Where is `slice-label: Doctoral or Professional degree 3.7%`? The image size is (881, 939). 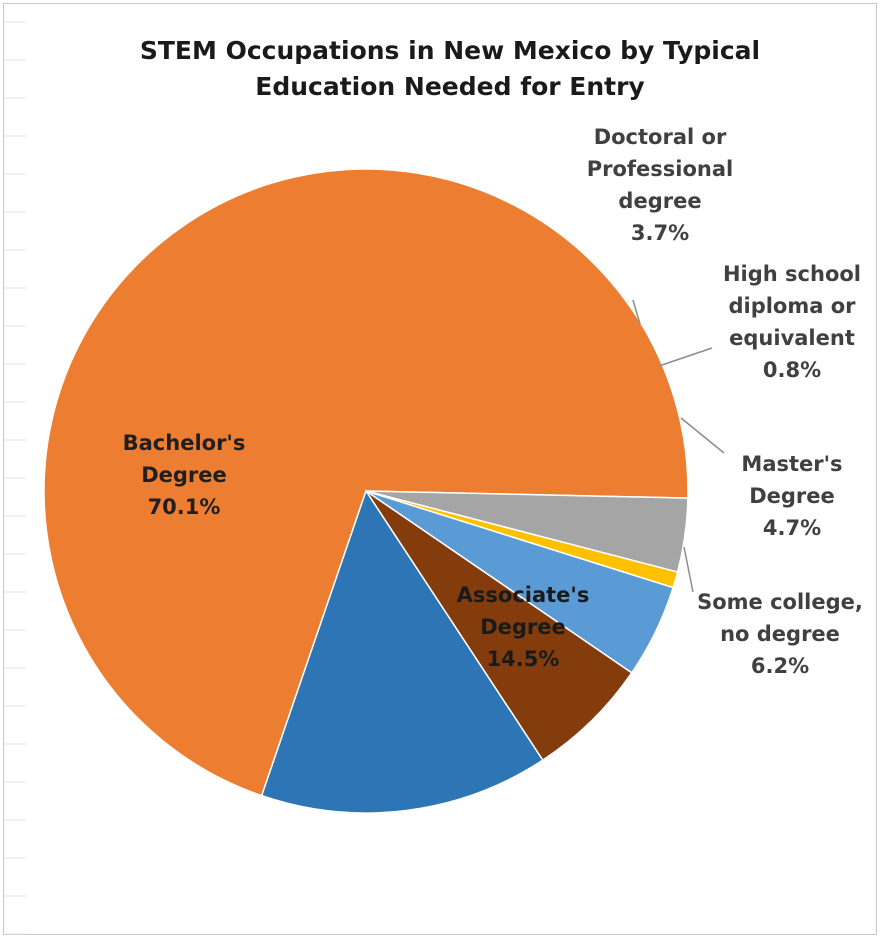 slice-label: Doctoral or Professional degree 3.7% is located at coordinates (660, 185).